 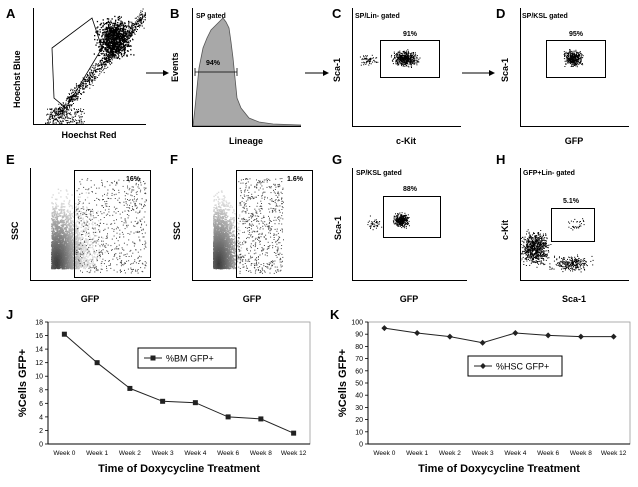 What do you see at coordinates (174, 159) in the screenshot?
I see `panel-letter: F` at bounding box center [174, 159].